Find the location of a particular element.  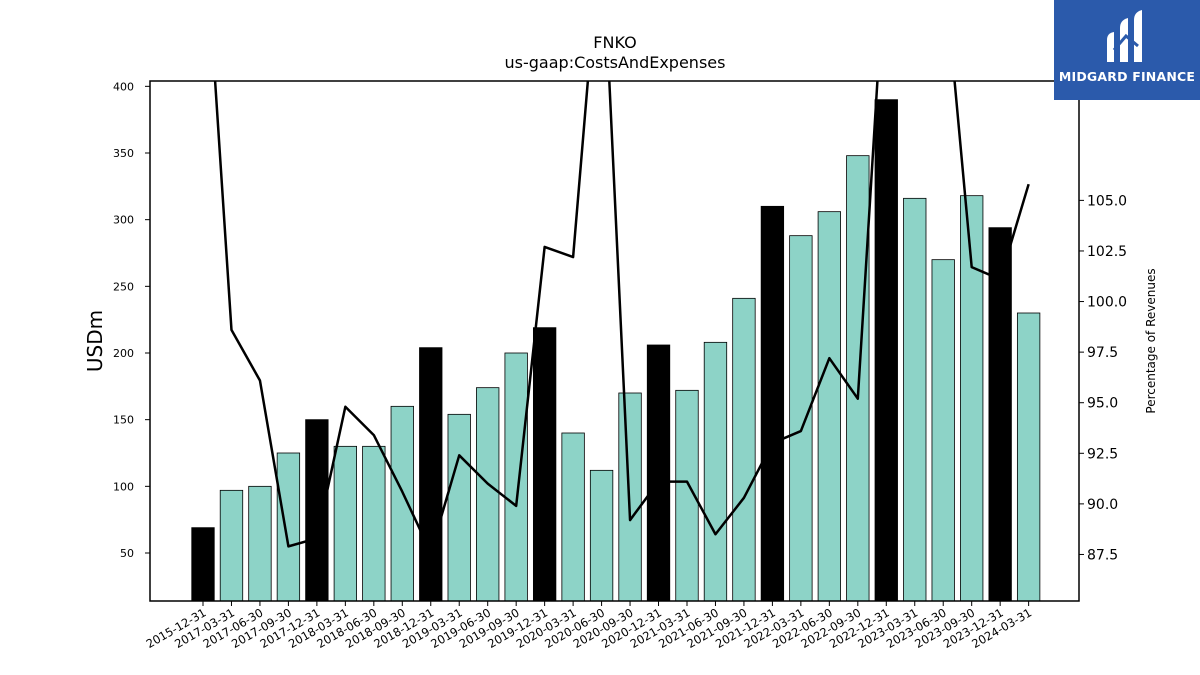

y-tick-label: 250 is located at coordinates (123, 286).